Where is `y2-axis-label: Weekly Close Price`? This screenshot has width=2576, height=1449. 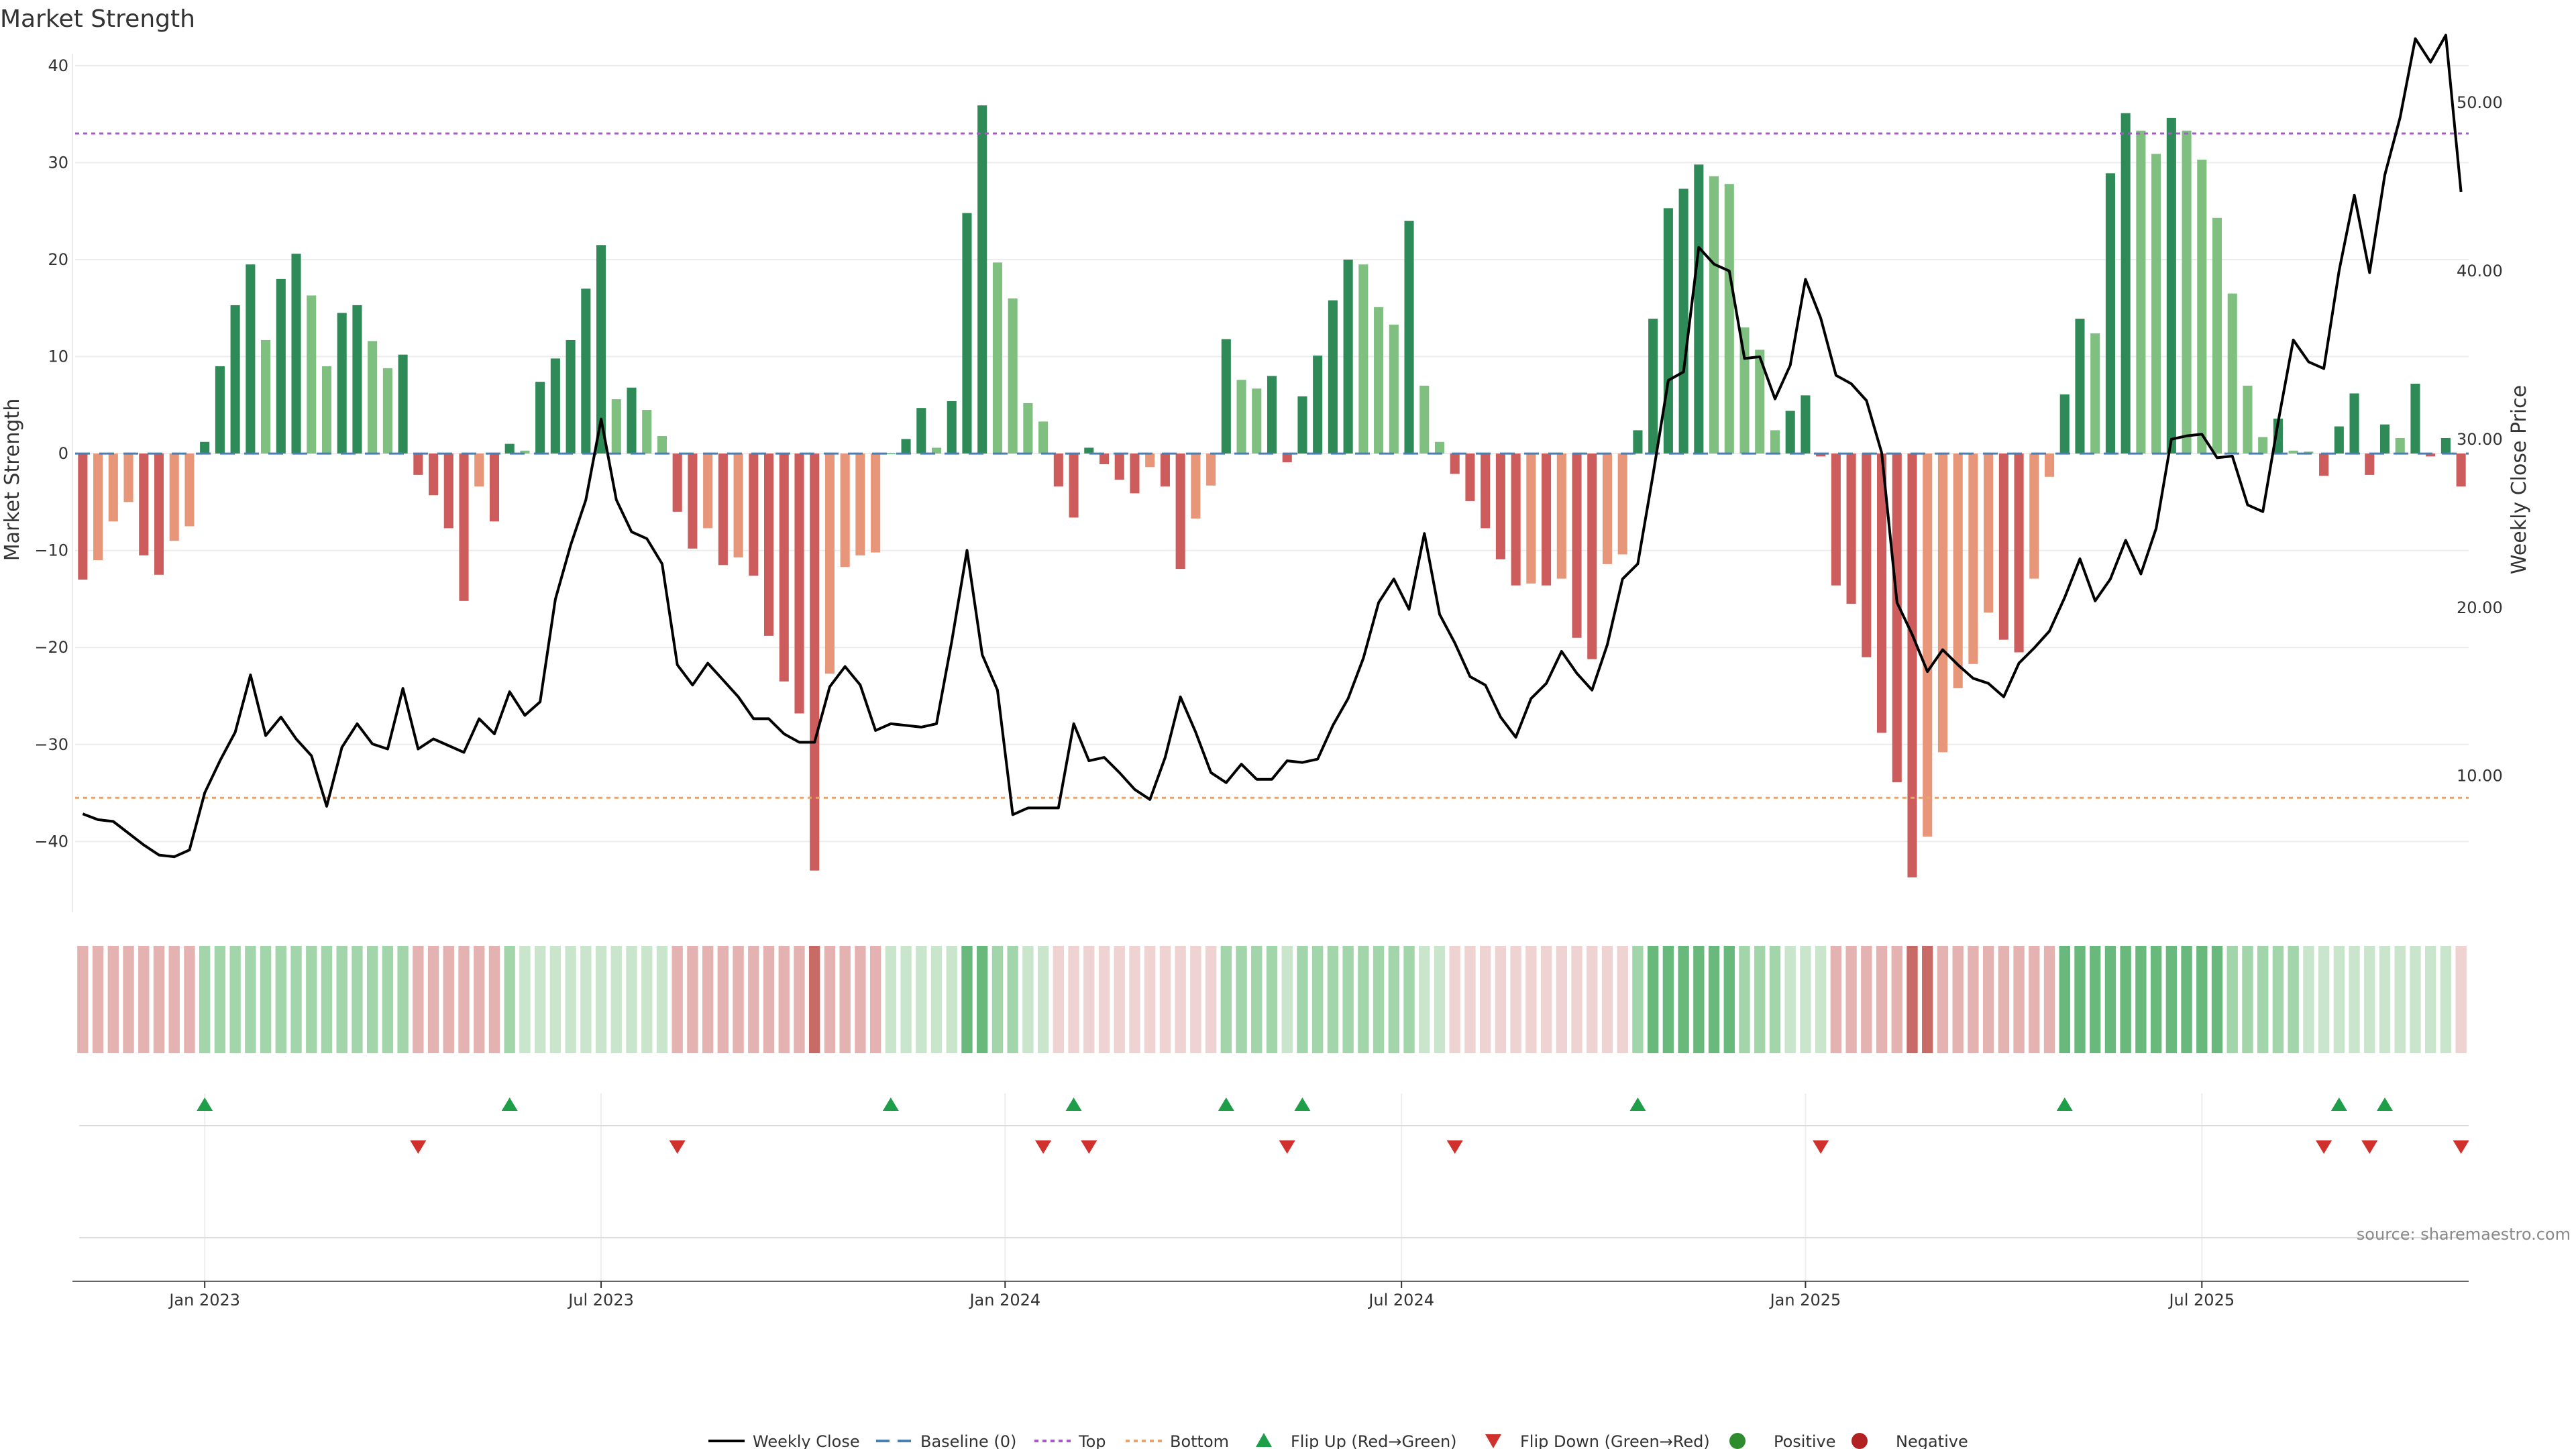 y2-axis-label: Weekly Close Price is located at coordinates (2519, 479).